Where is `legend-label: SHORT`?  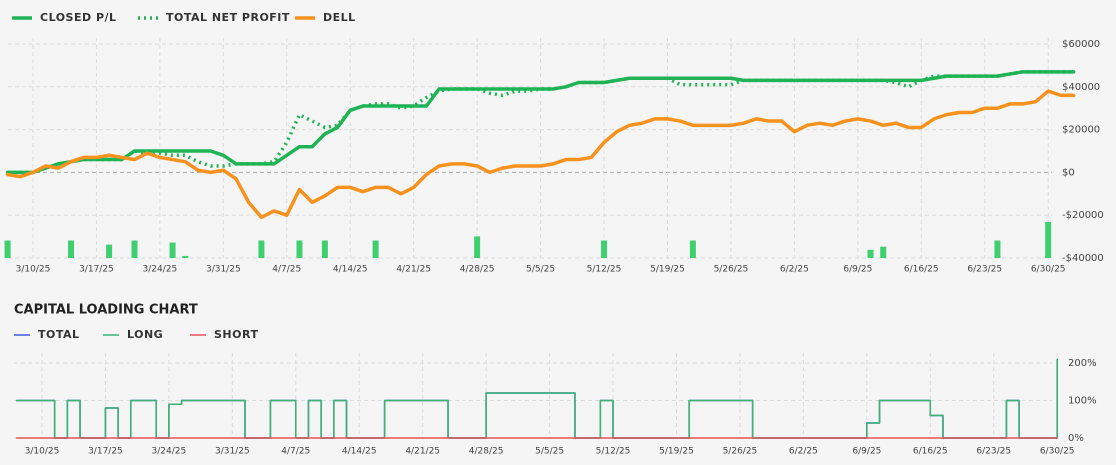
legend-label: SHORT is located at coordinates (236, 334).